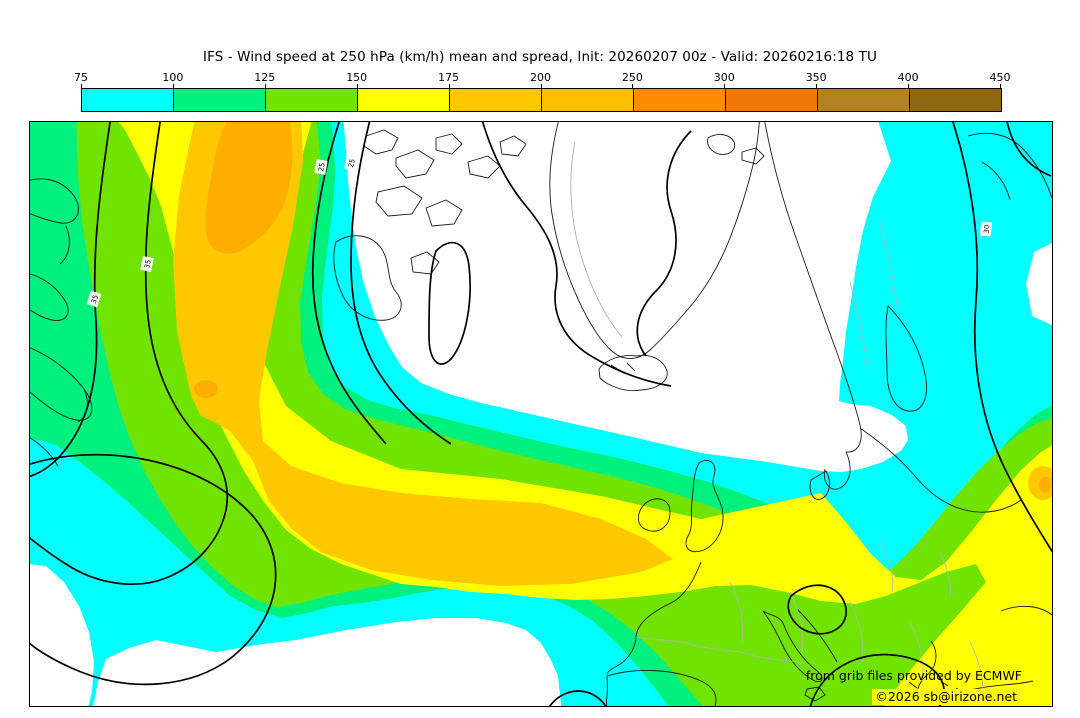  I want to click on colorbar-tick-label: 100, so click(173, 77).